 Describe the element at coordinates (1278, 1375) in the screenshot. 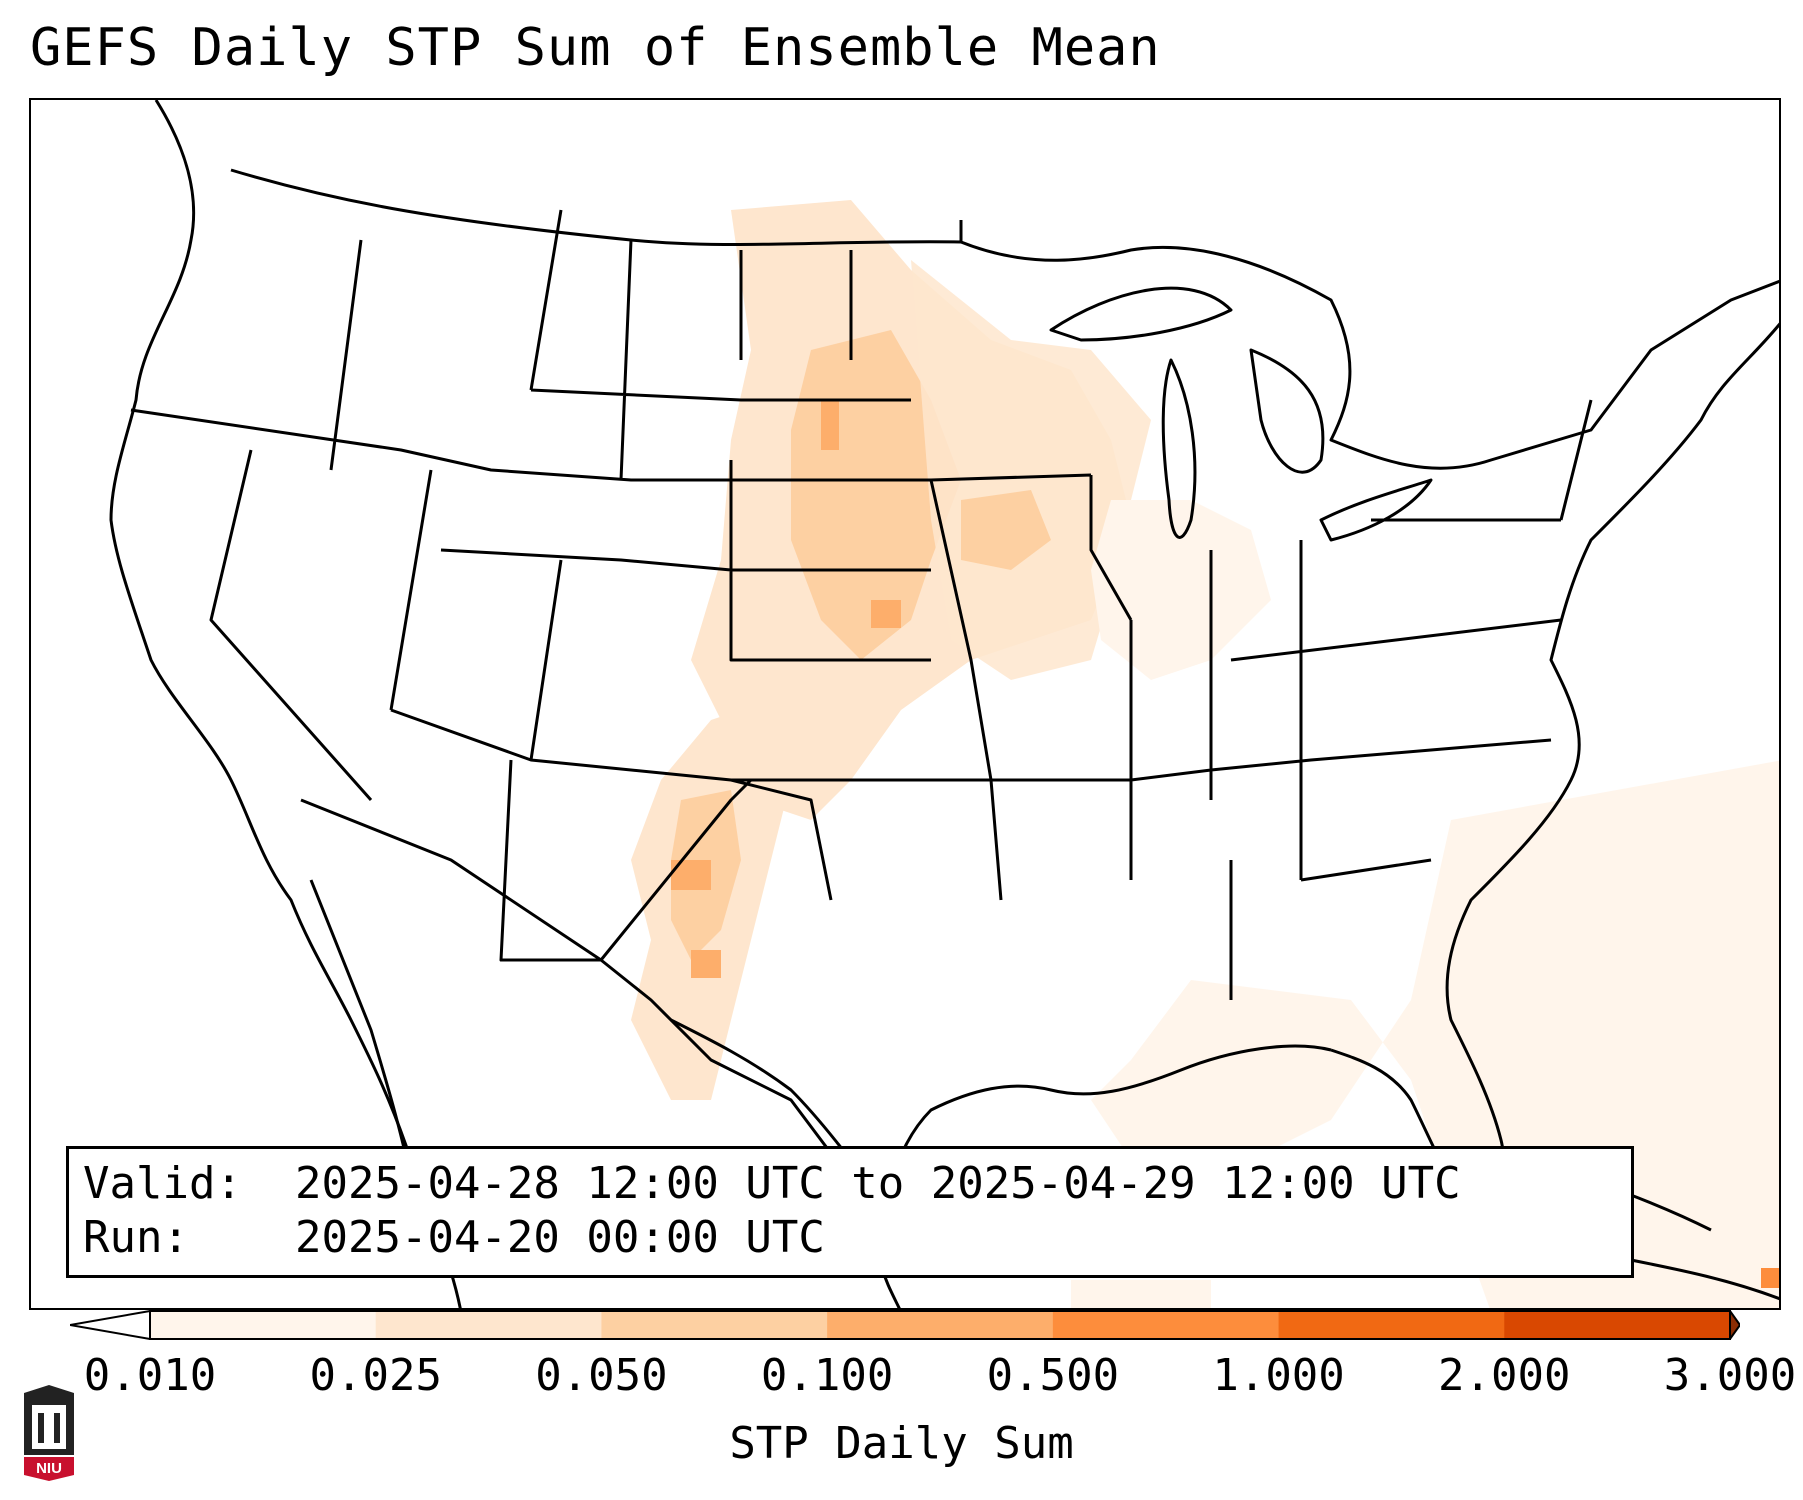

I see `colorbar-tick-label: 1.000` at that location.